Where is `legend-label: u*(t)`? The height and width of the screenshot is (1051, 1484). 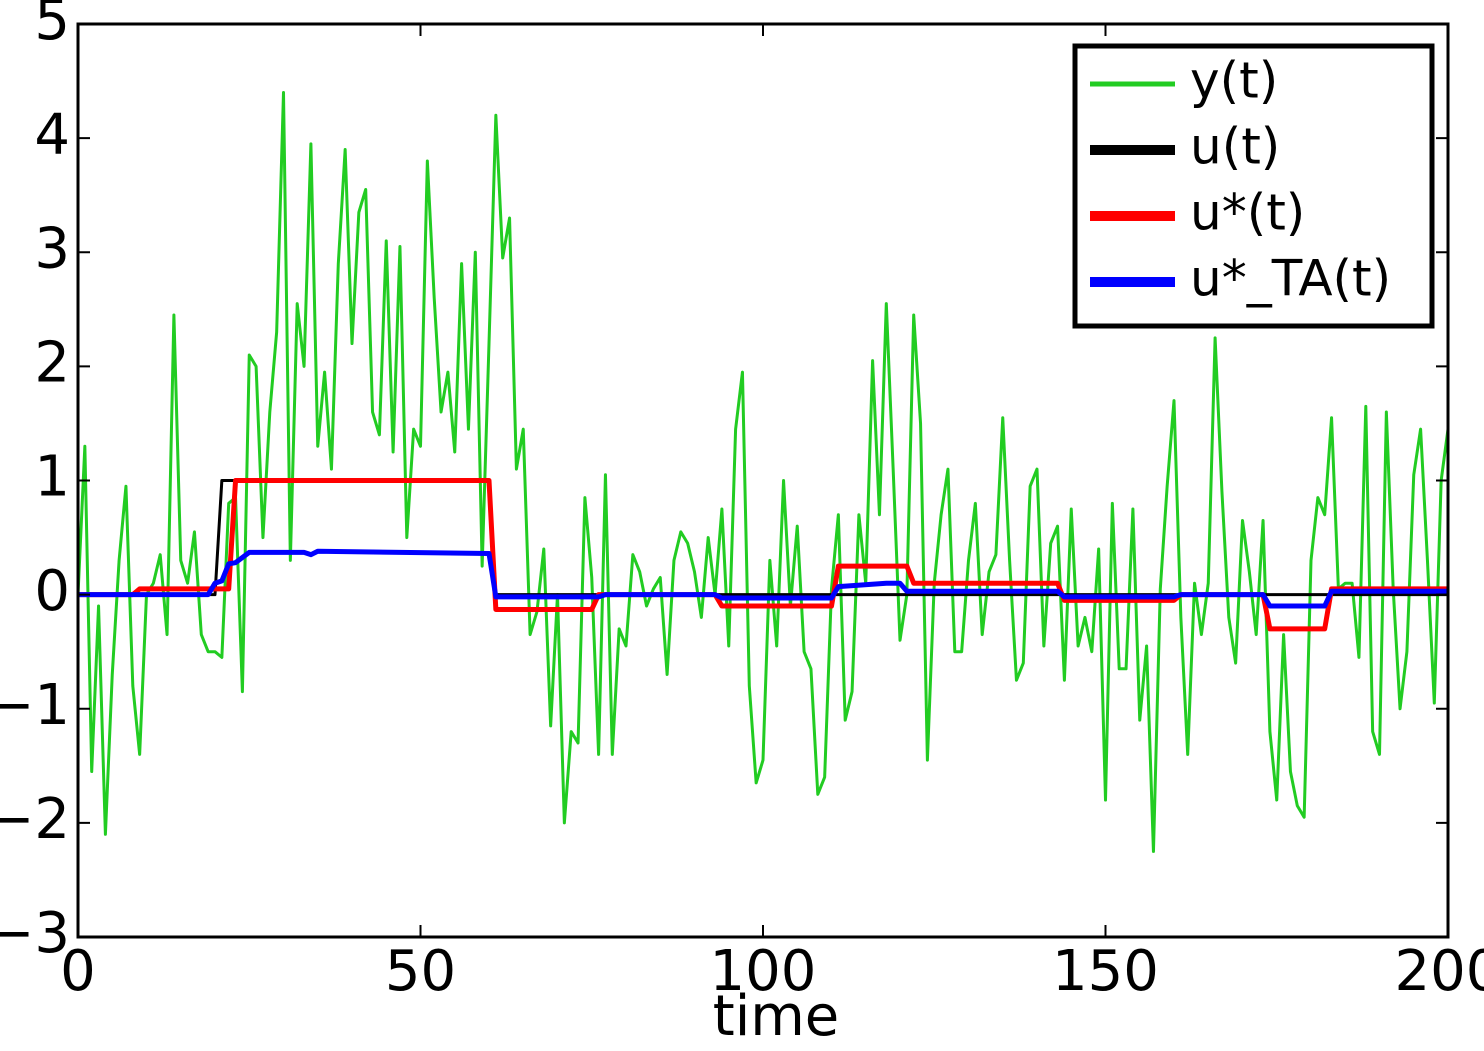
legend-label: u*(t) is located at coordinates (1247, 213).